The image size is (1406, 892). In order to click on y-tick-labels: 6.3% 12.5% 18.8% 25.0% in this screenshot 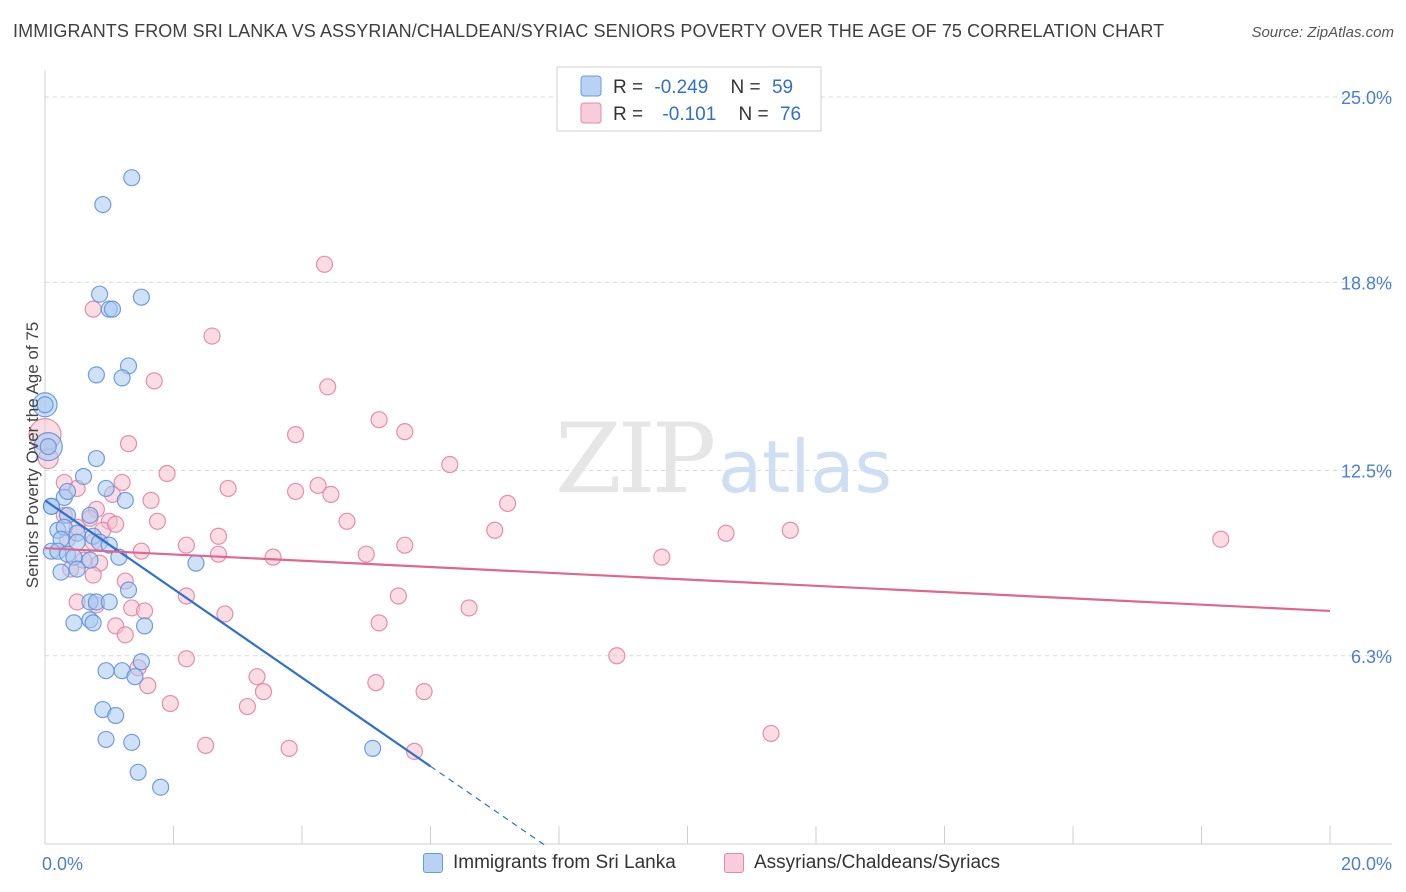, I will do `click(1366, 377)`.